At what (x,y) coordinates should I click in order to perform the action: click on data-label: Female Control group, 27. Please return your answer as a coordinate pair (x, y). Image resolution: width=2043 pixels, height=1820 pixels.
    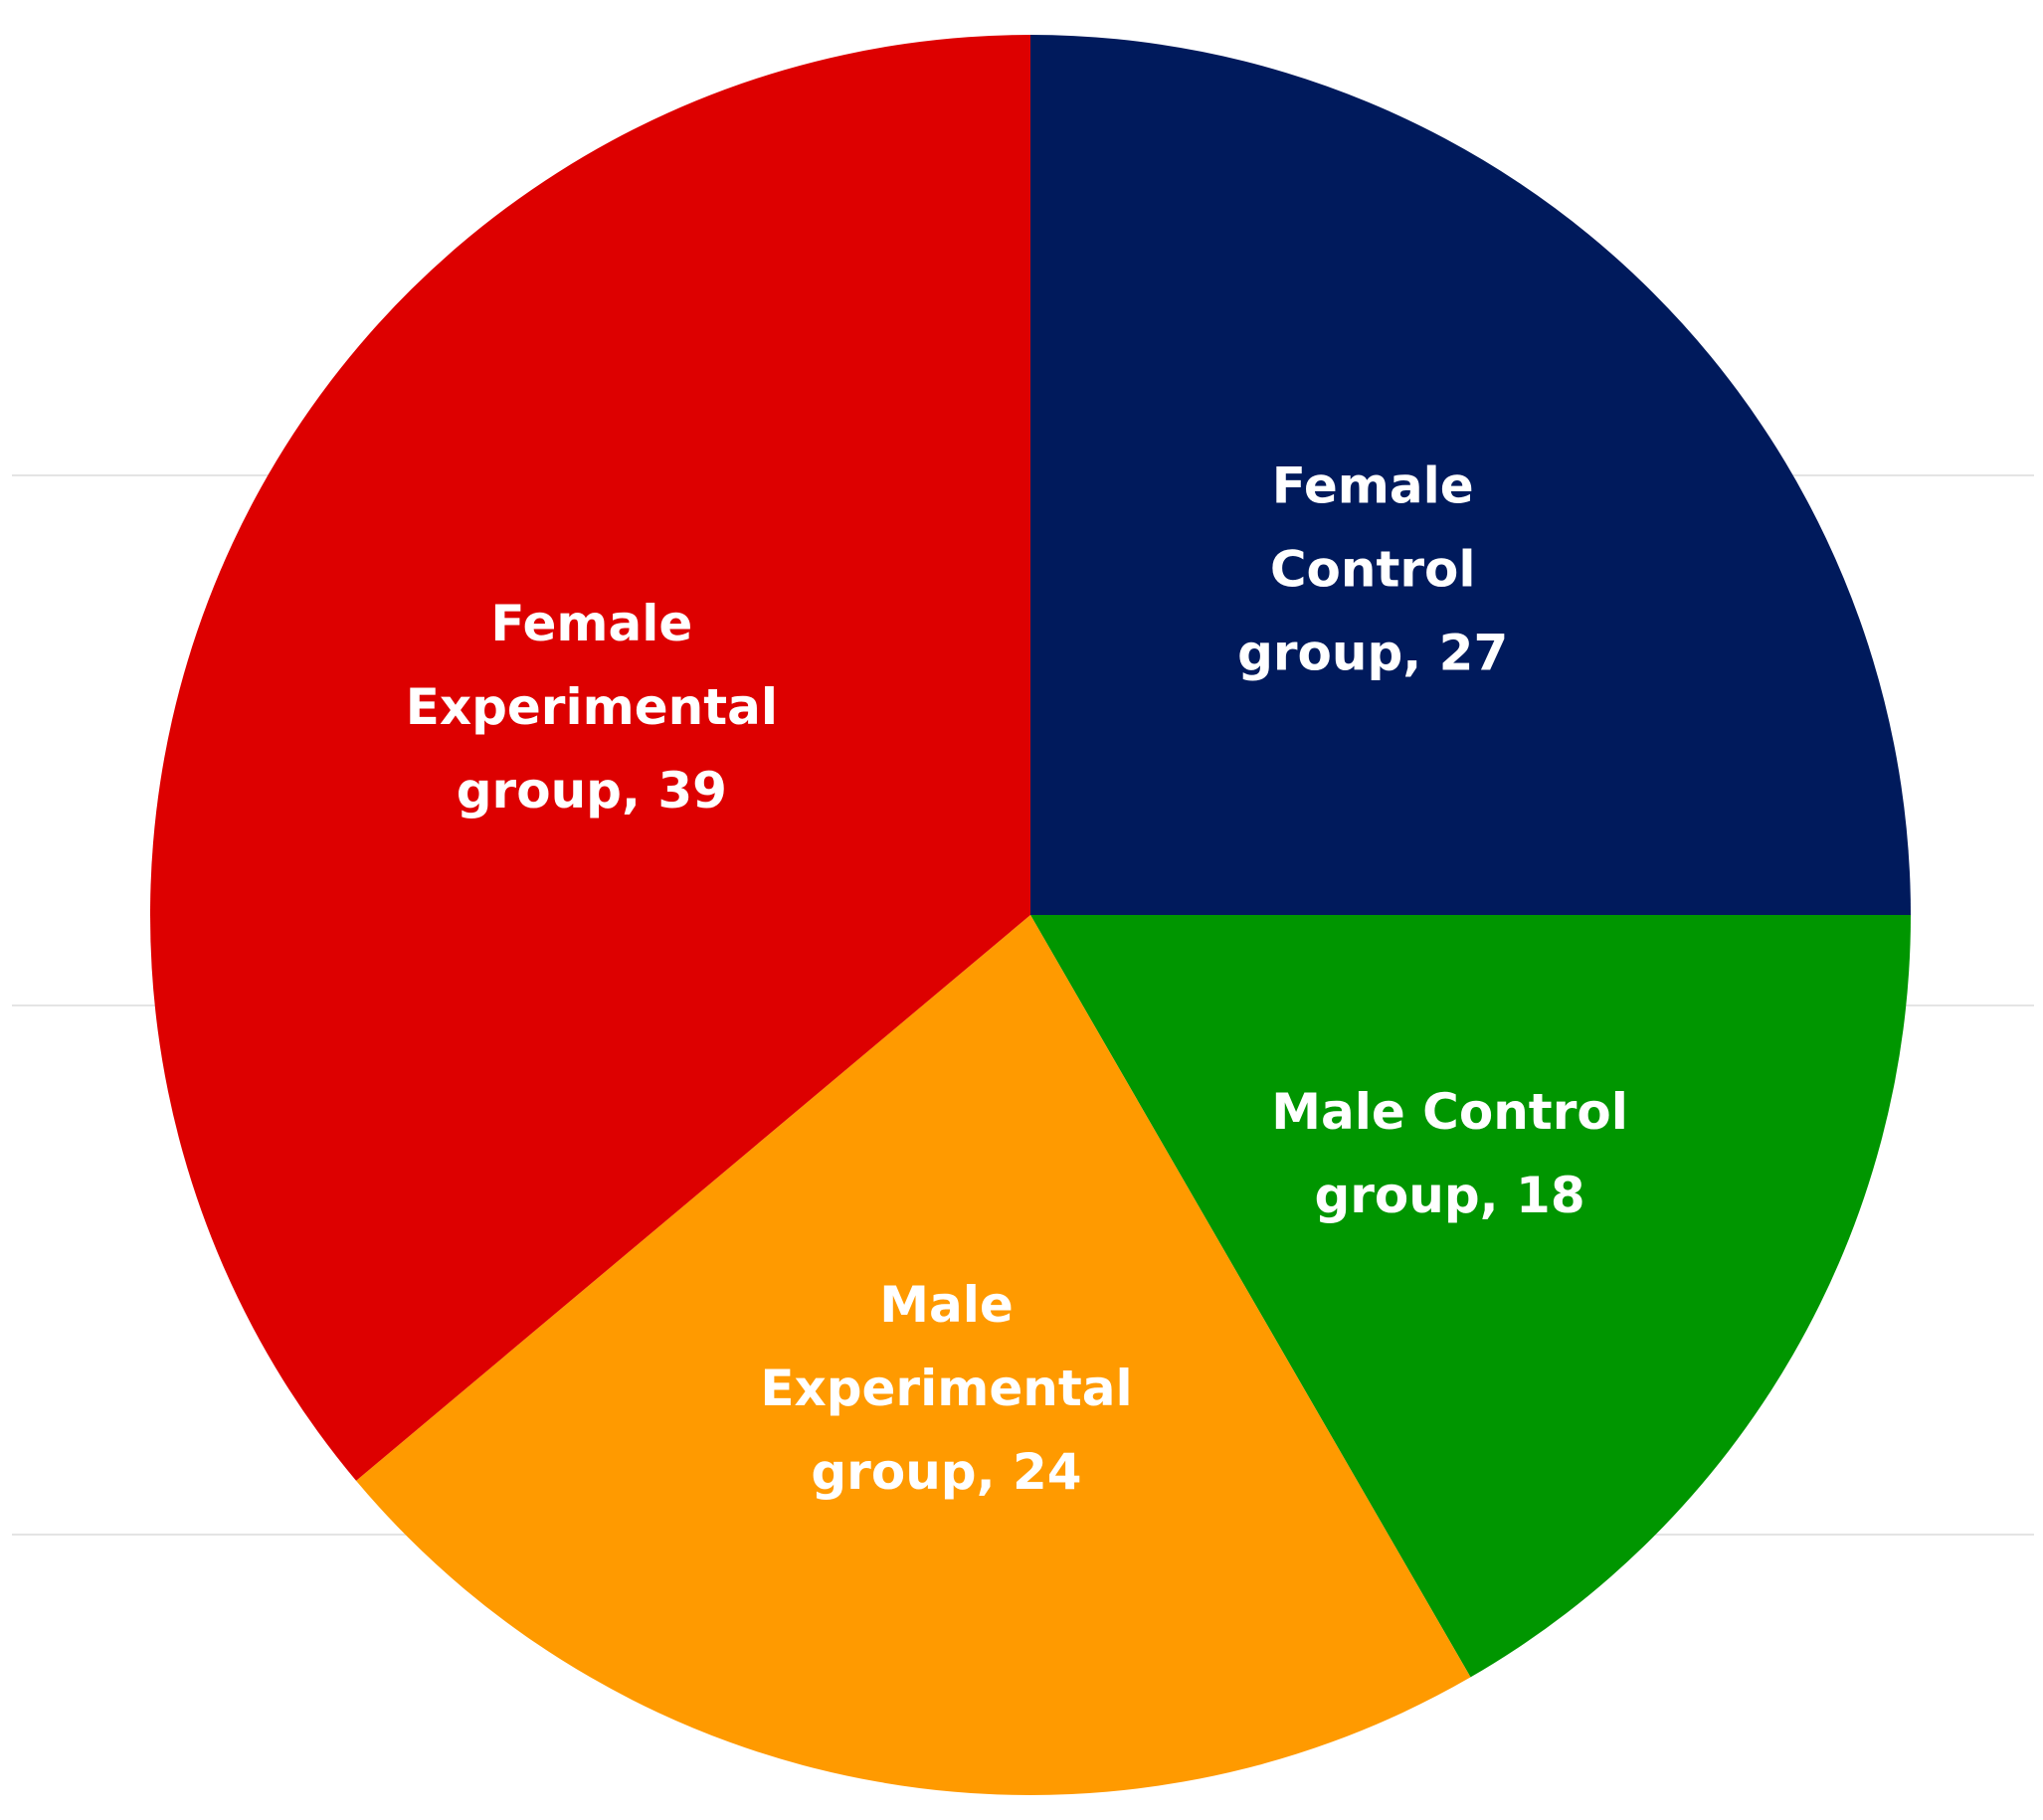
    Looking at the image, I should click on (1372, 568).